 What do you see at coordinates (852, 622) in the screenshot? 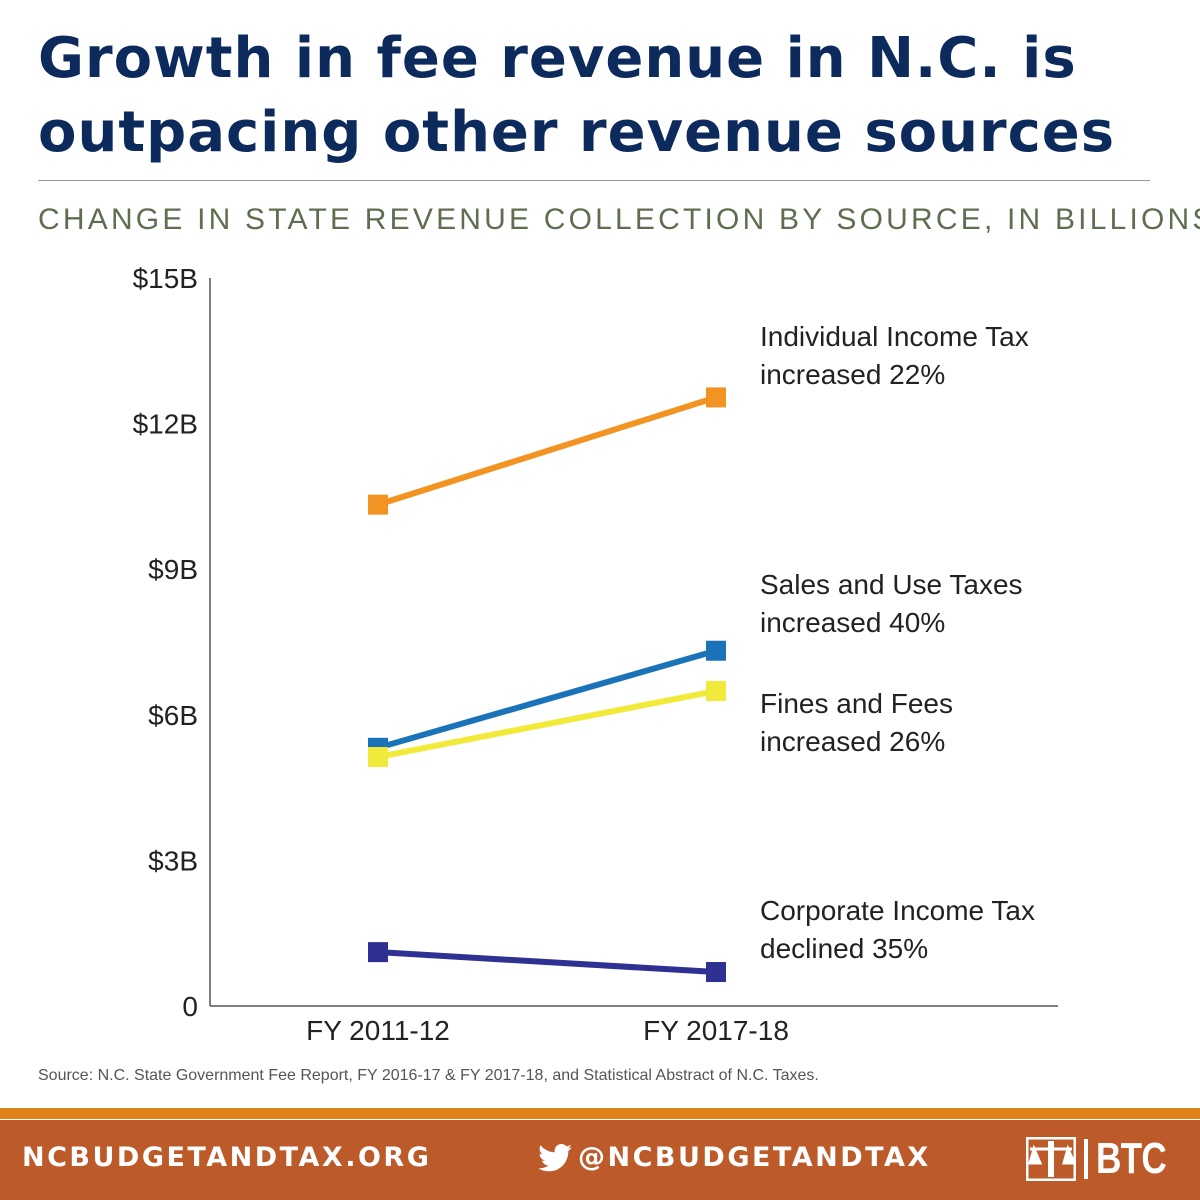
I see `series-annotation: increased 40%` at bounding box center [852, 622].